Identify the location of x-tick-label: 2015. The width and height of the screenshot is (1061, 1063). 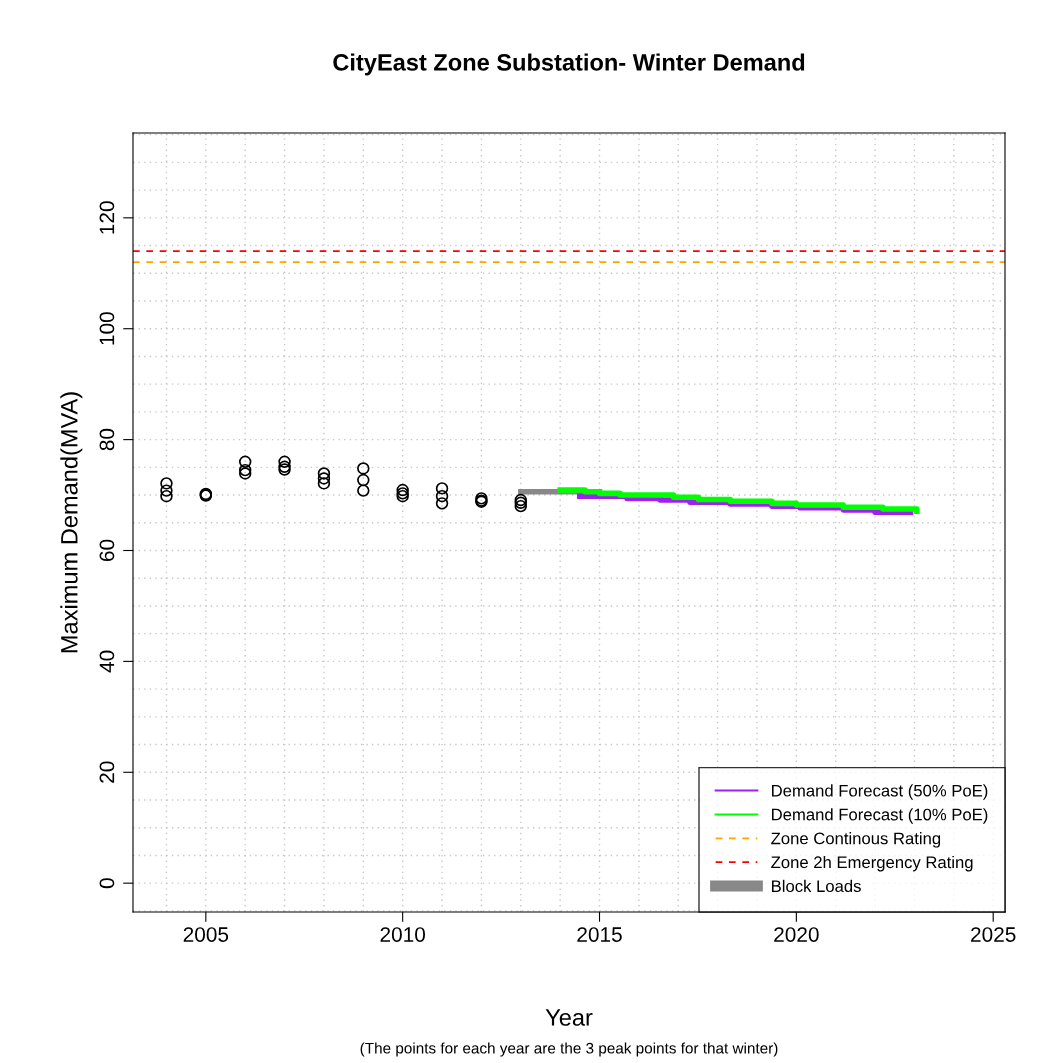
(599, 934).